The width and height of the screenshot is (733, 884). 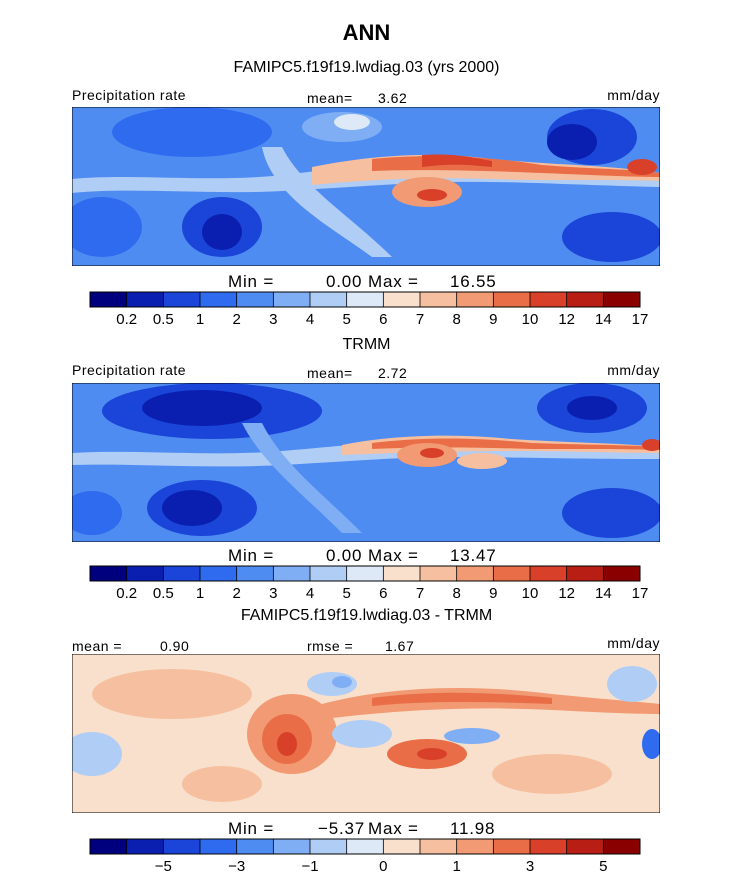 I want to click on panel3-max-label: Max =, so click(x=393, y=828).